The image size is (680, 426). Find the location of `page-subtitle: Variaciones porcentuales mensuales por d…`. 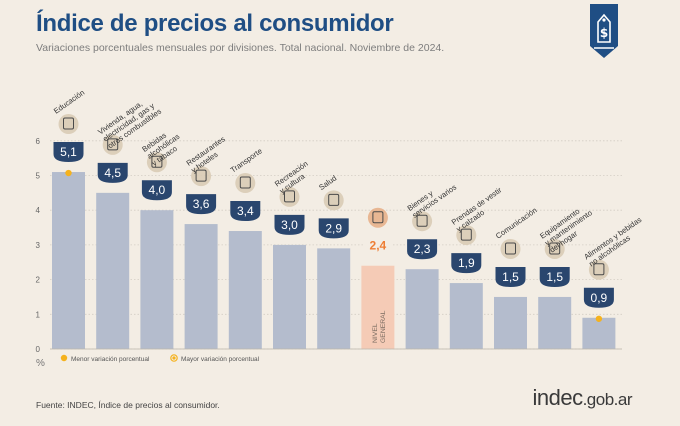

page-subtitle: Variaciones porcentuales mensuales por d… is located at coordinates (240, 48).